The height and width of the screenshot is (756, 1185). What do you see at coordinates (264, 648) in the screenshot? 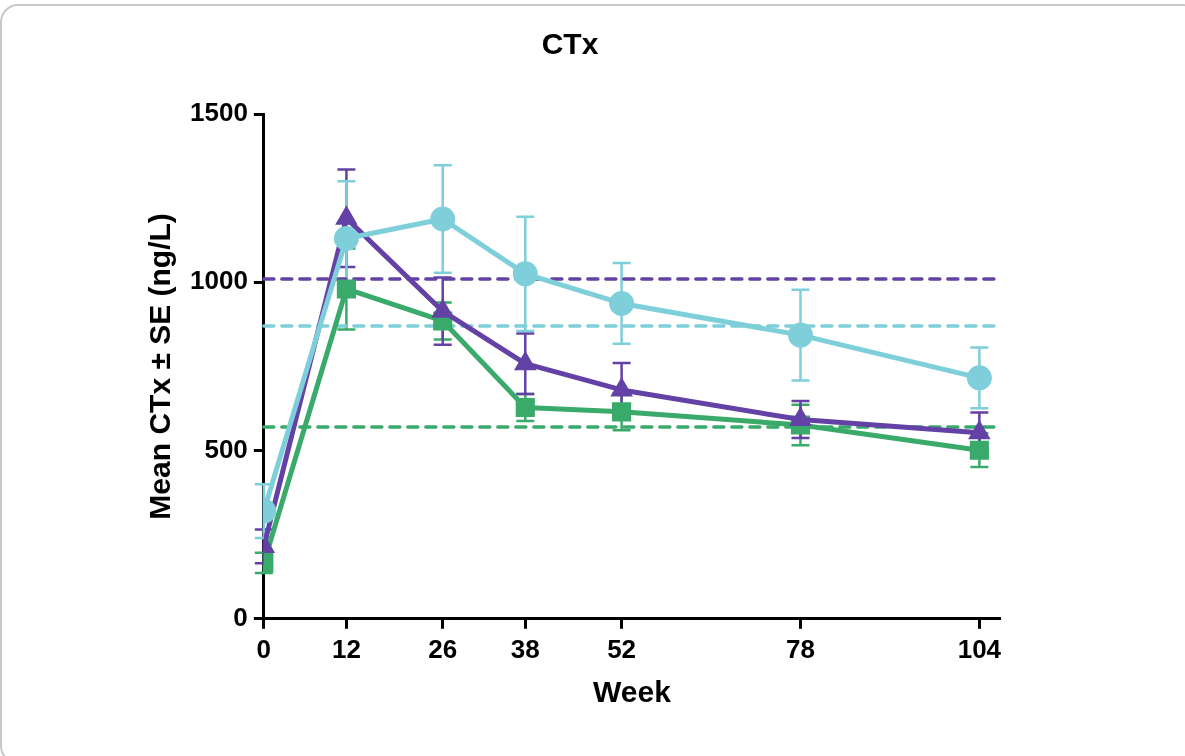
I see `x-tick-label: 0` at bounding box center [264, 648].